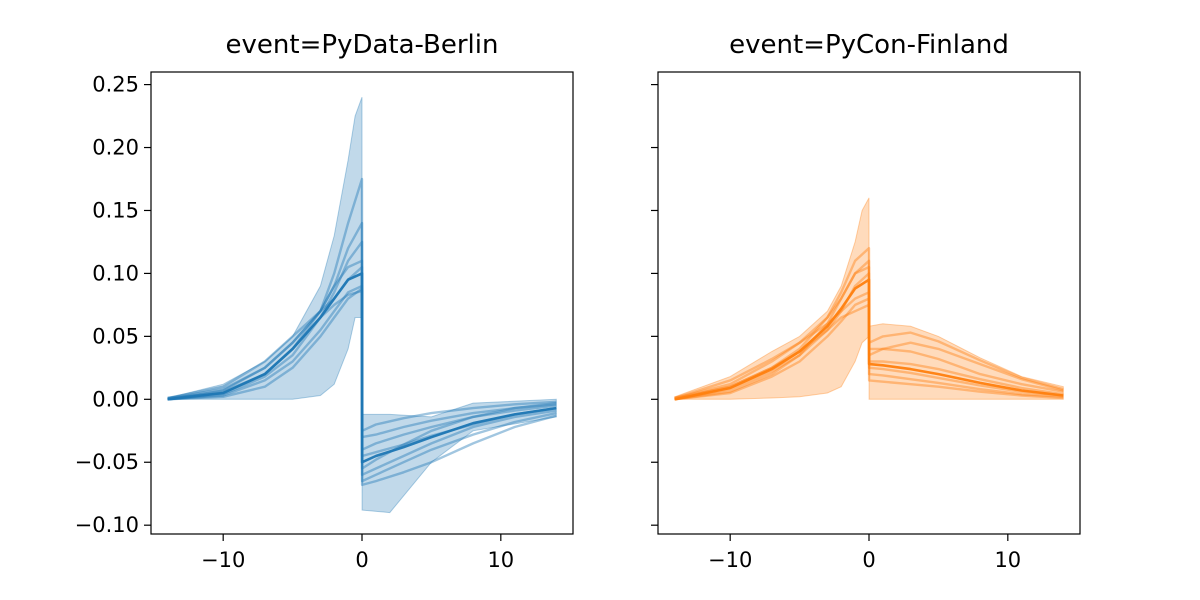 This screenshot has height=600, width=1200. What do you see at coordinates (362, 45) in the screenshot?
I see `panel-title: event=PyData-Berlin` at bounding box center [362, 45].